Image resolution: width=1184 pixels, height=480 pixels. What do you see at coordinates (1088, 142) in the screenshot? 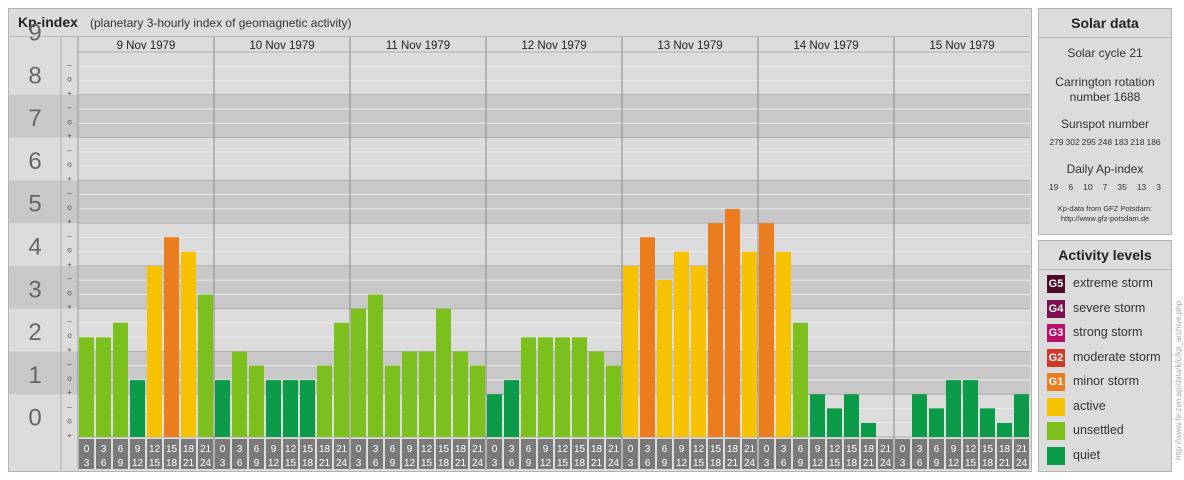
I see `sunspot-value: 295` at bounding box center [1088, 142].